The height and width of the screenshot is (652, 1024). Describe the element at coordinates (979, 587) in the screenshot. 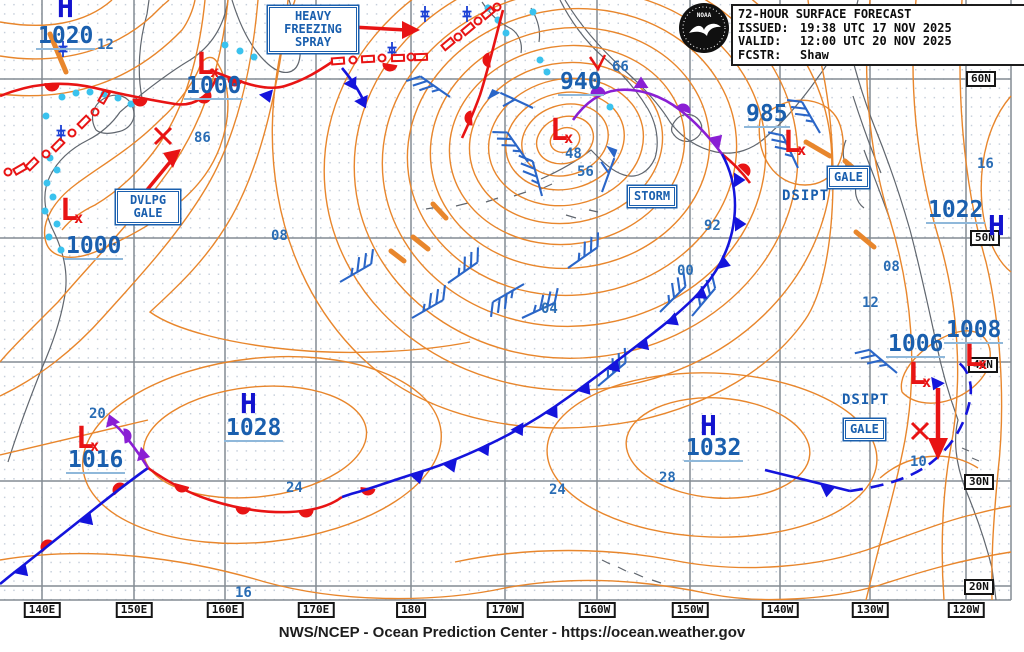

I see `lat-label-20n: 20N` at that location.